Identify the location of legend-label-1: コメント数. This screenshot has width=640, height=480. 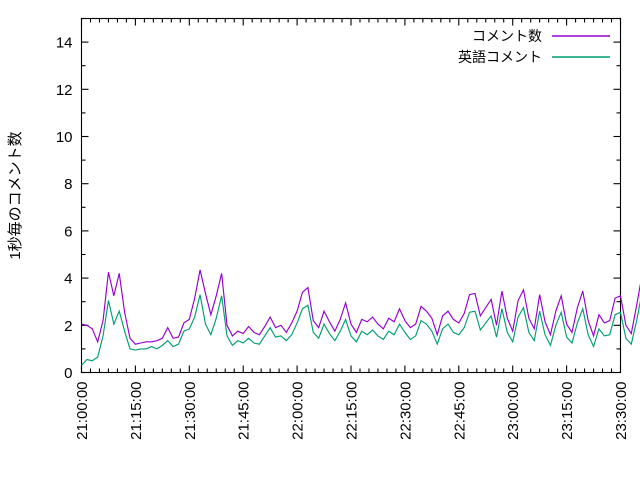
(507, 36).